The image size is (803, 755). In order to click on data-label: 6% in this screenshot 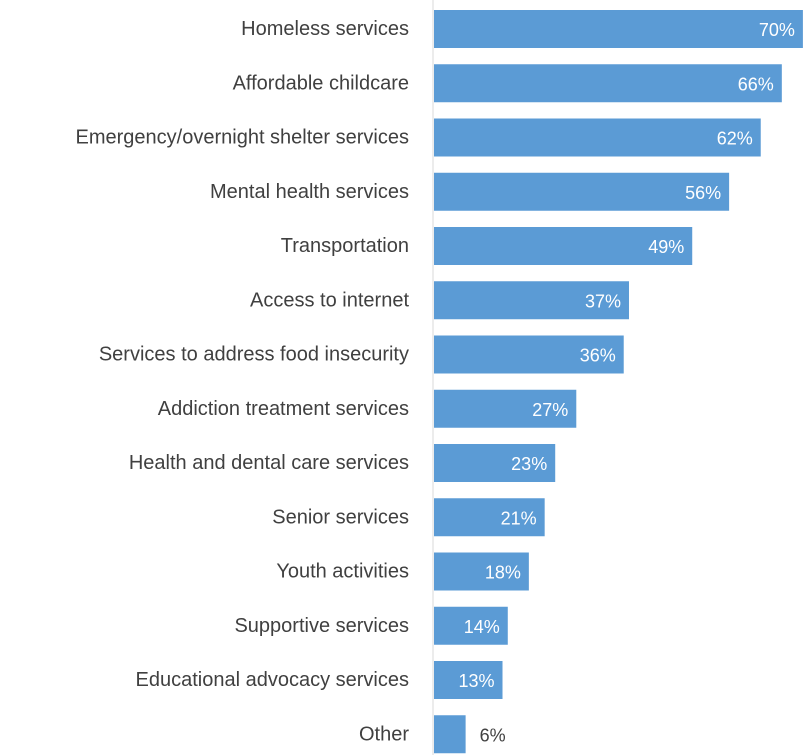, I will do `click(493, 735)`.